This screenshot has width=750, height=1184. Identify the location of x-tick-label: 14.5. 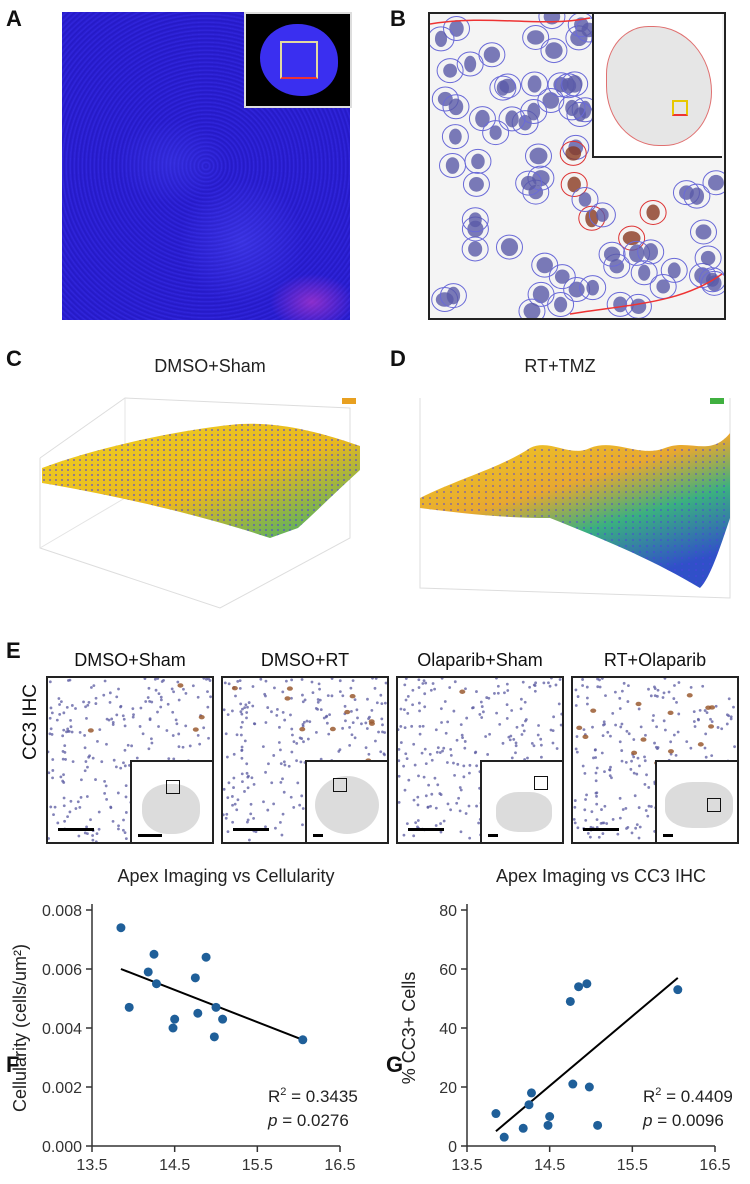
(549, 1165).